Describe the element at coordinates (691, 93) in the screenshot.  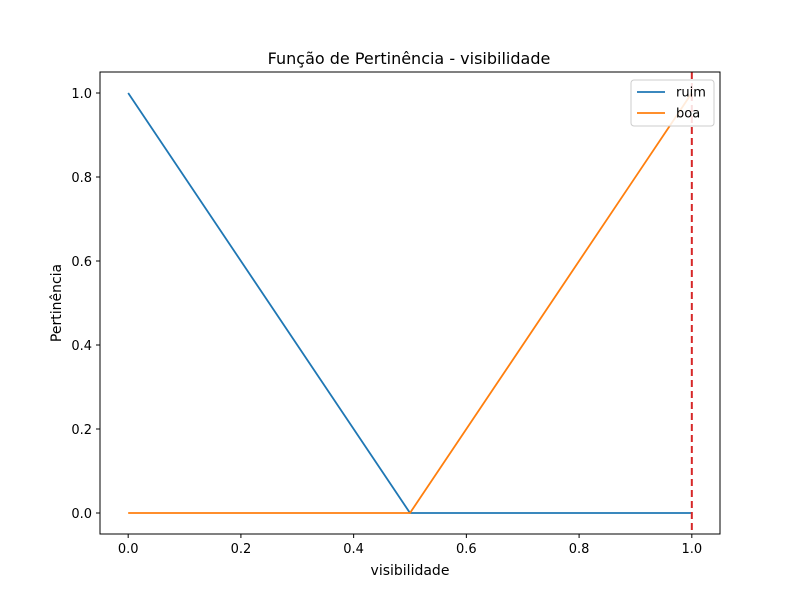
I see `legend-label-ruim: ruim` at that location.